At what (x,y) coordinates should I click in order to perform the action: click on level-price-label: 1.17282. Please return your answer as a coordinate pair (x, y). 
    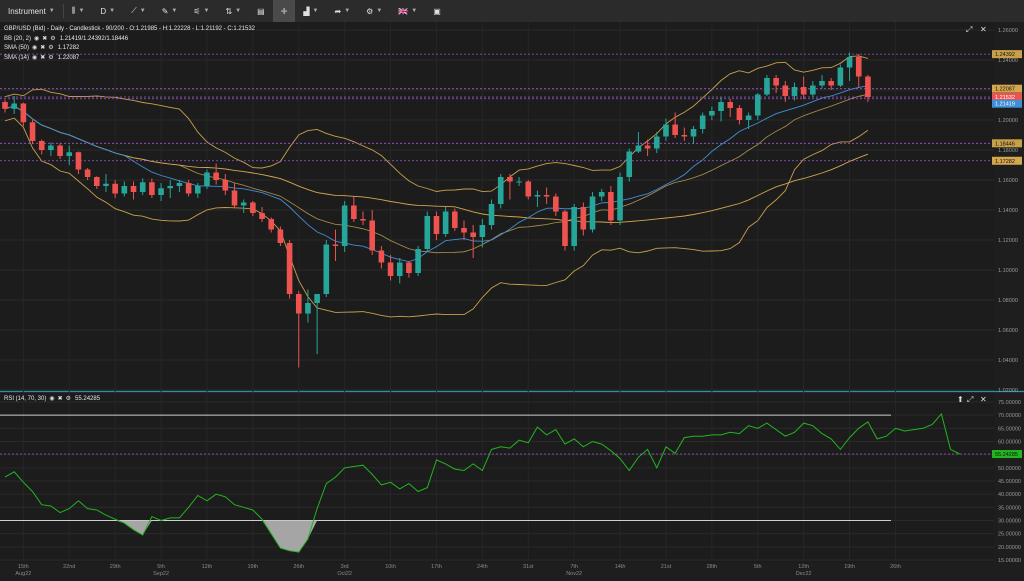
    Looking at the image, I should click on (1005, 162).